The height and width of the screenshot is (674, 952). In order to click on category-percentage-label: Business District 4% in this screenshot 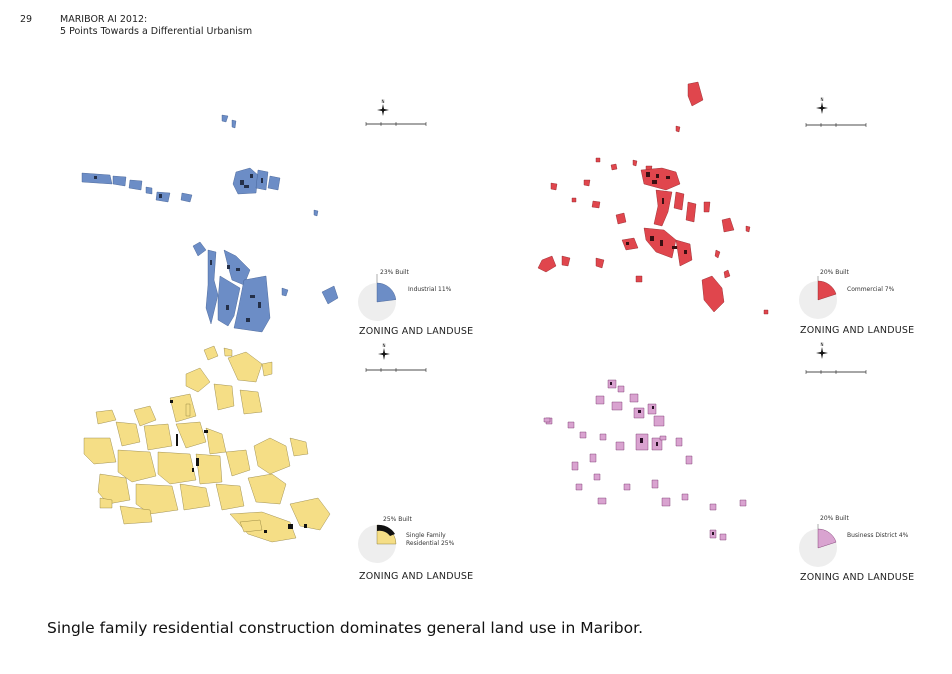, I will do `click(878, 535)`.